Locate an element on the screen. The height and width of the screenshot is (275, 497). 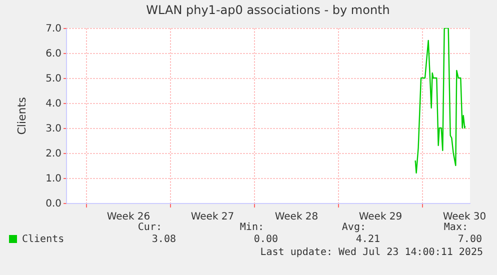
text: 3.08 is located at coordinates (164, 239).